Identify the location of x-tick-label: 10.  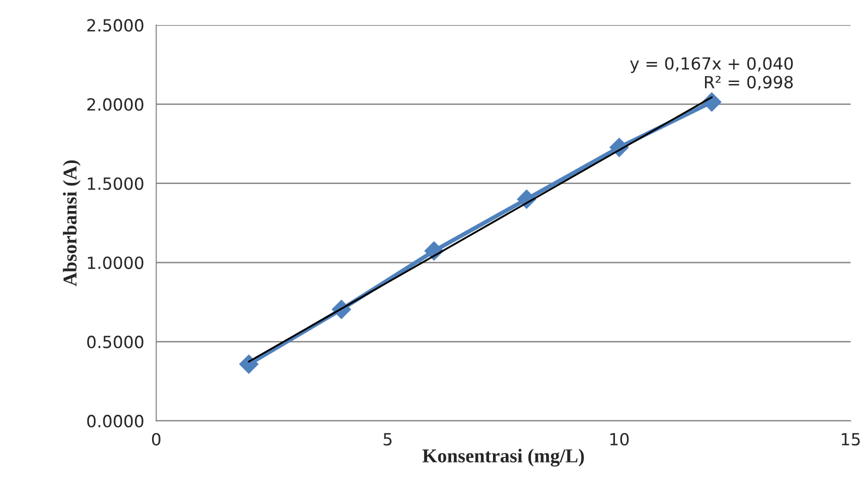
(619, 439).